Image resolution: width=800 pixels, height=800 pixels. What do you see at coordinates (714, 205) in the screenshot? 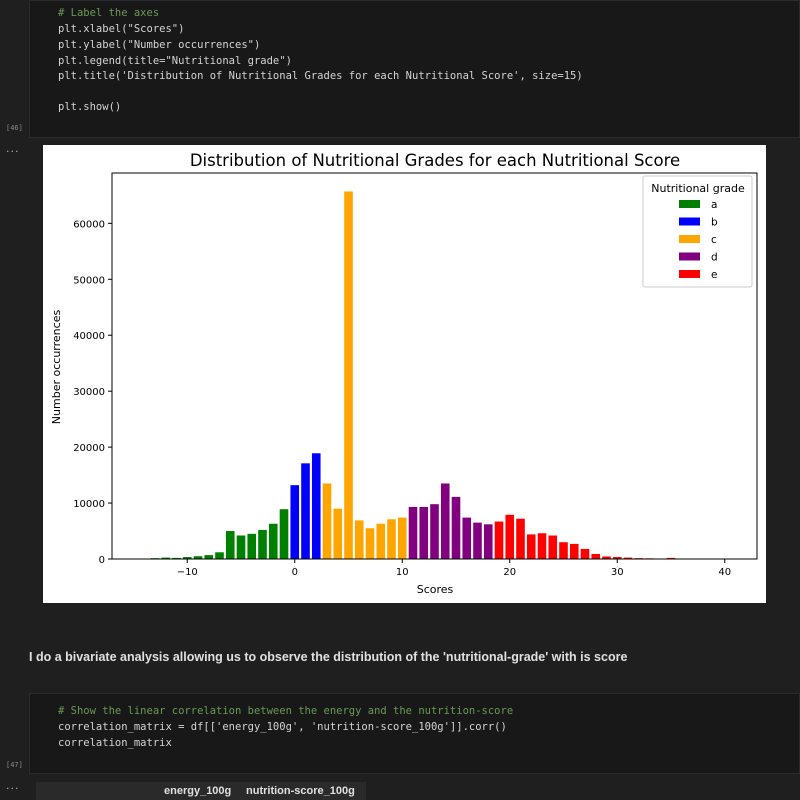
I see `legend-label-a: a` at bounding box center [714, 205].